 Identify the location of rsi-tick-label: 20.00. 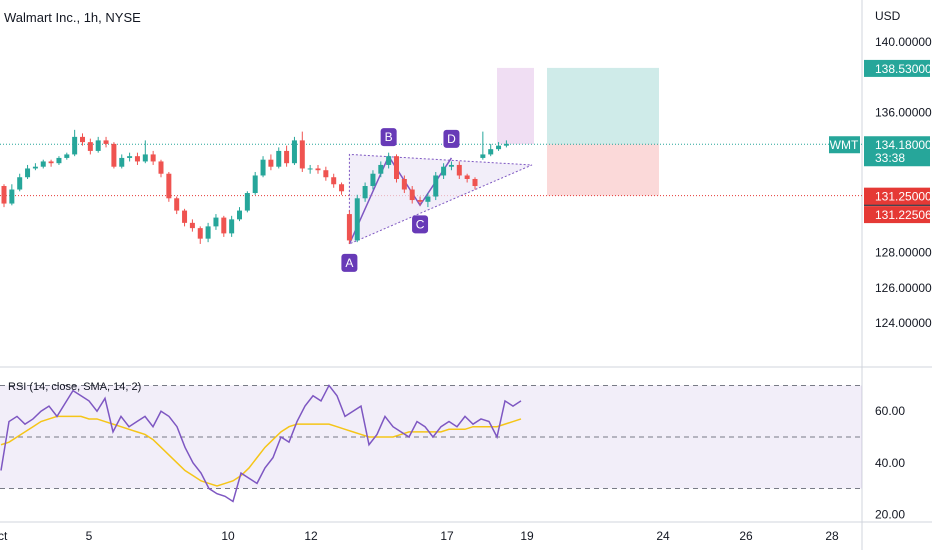
(890, 514).